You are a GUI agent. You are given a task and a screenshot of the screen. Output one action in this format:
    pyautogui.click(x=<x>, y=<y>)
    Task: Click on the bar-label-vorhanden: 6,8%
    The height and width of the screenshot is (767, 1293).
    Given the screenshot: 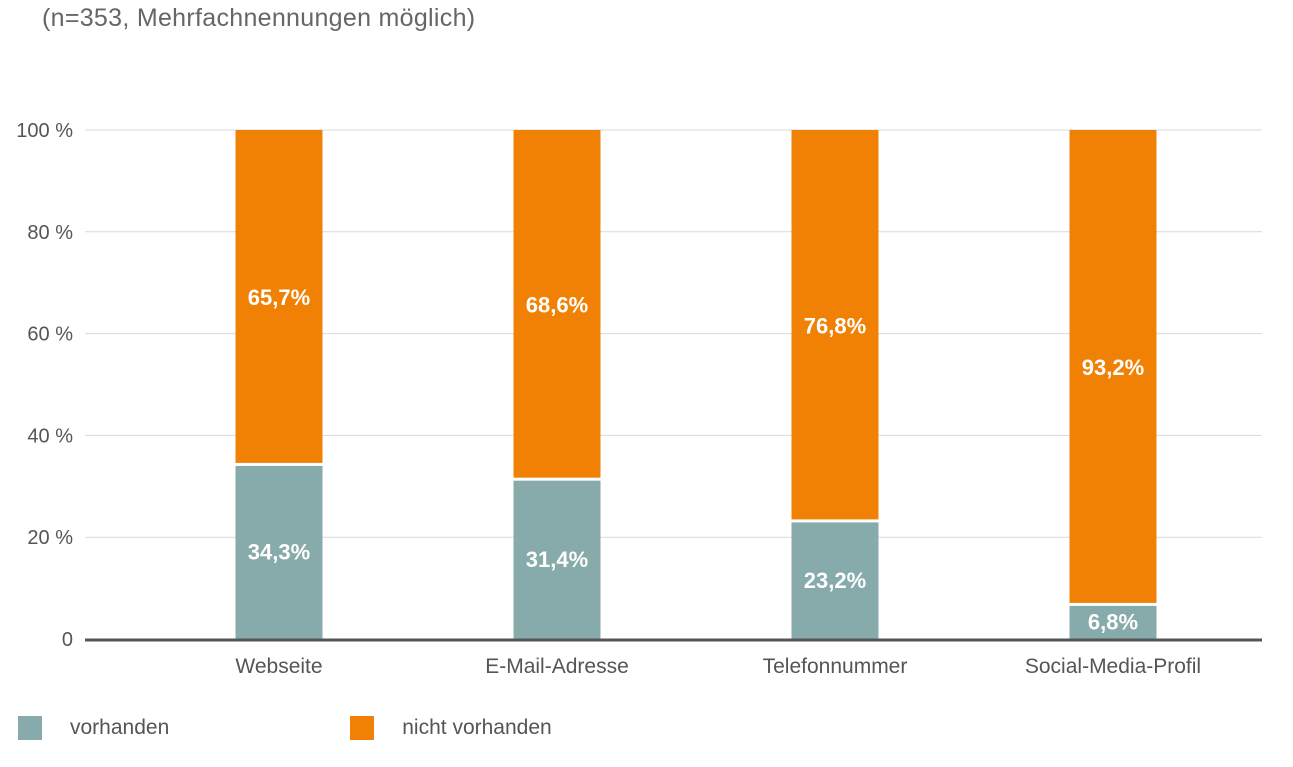 What is the action you would take?
    pyautogui.click(x=1113, y=622)
    